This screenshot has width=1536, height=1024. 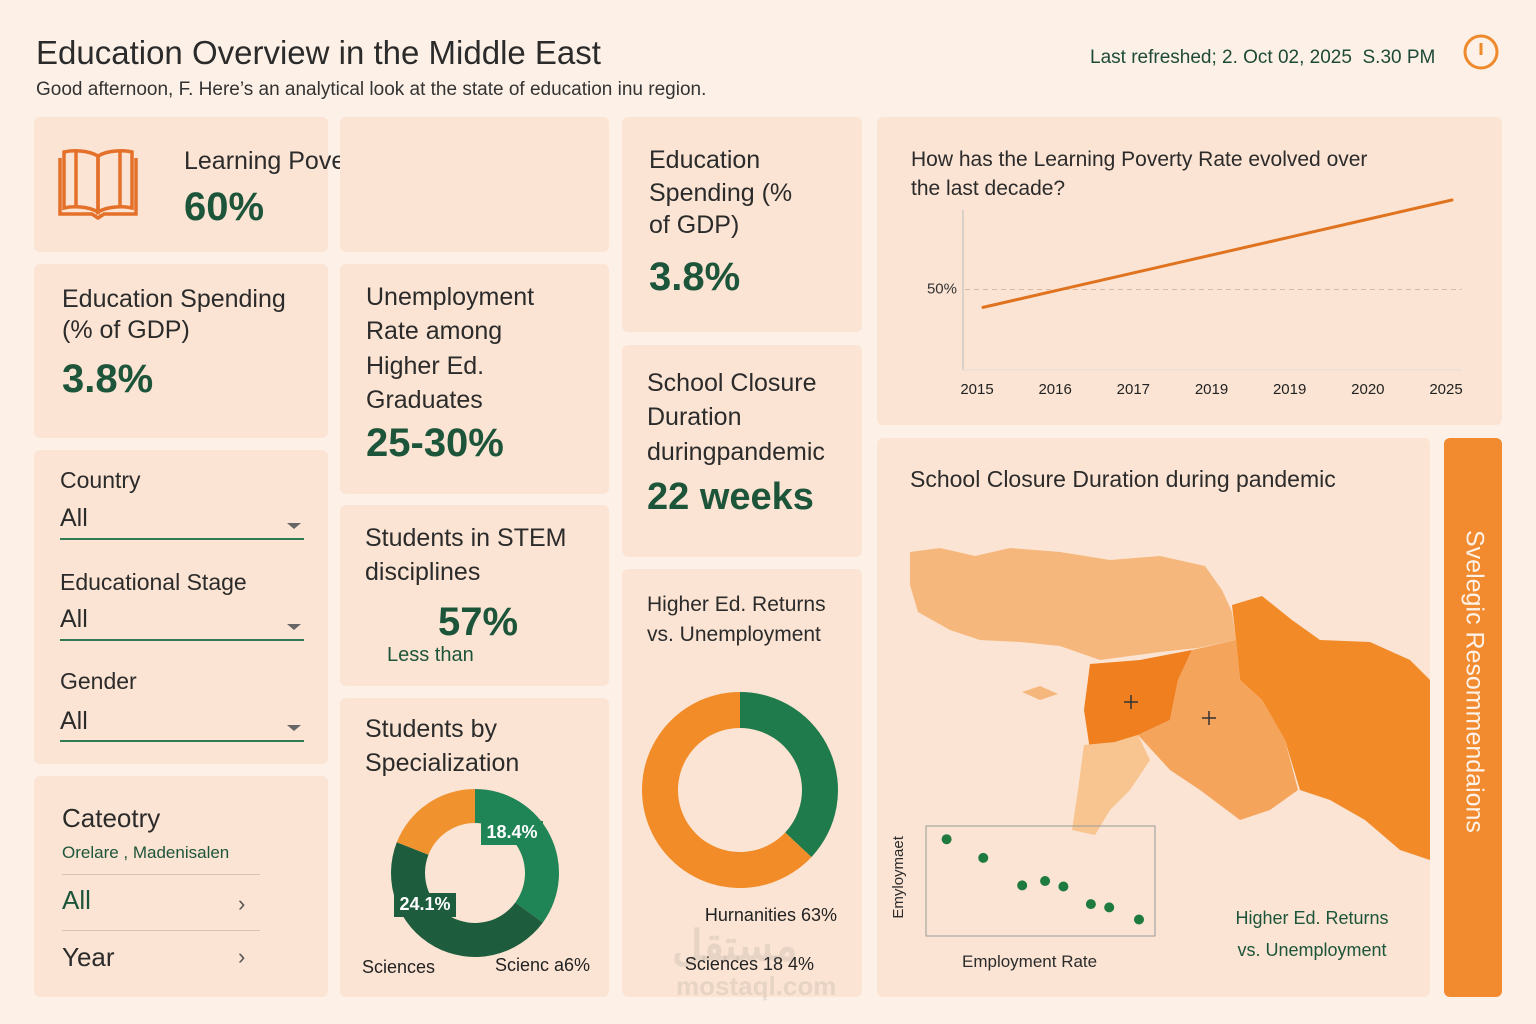 What do you see at coordinates (542, 965) in the screenshot?
I see `caption: Scienc a6%` at bounding box center [542, 965].